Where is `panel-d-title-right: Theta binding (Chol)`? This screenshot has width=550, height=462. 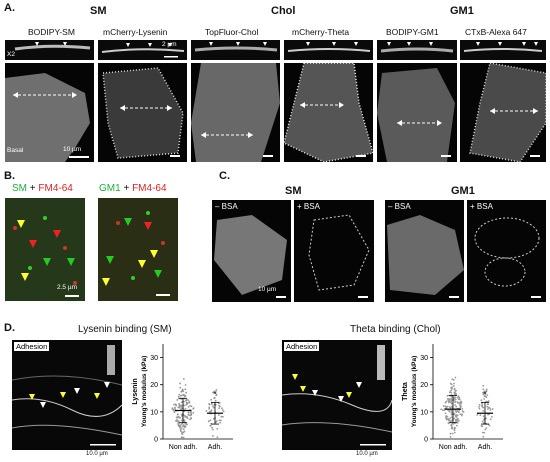 panel-d-title-right: Theta binding (Chol) is located at coordinates (395, 329).